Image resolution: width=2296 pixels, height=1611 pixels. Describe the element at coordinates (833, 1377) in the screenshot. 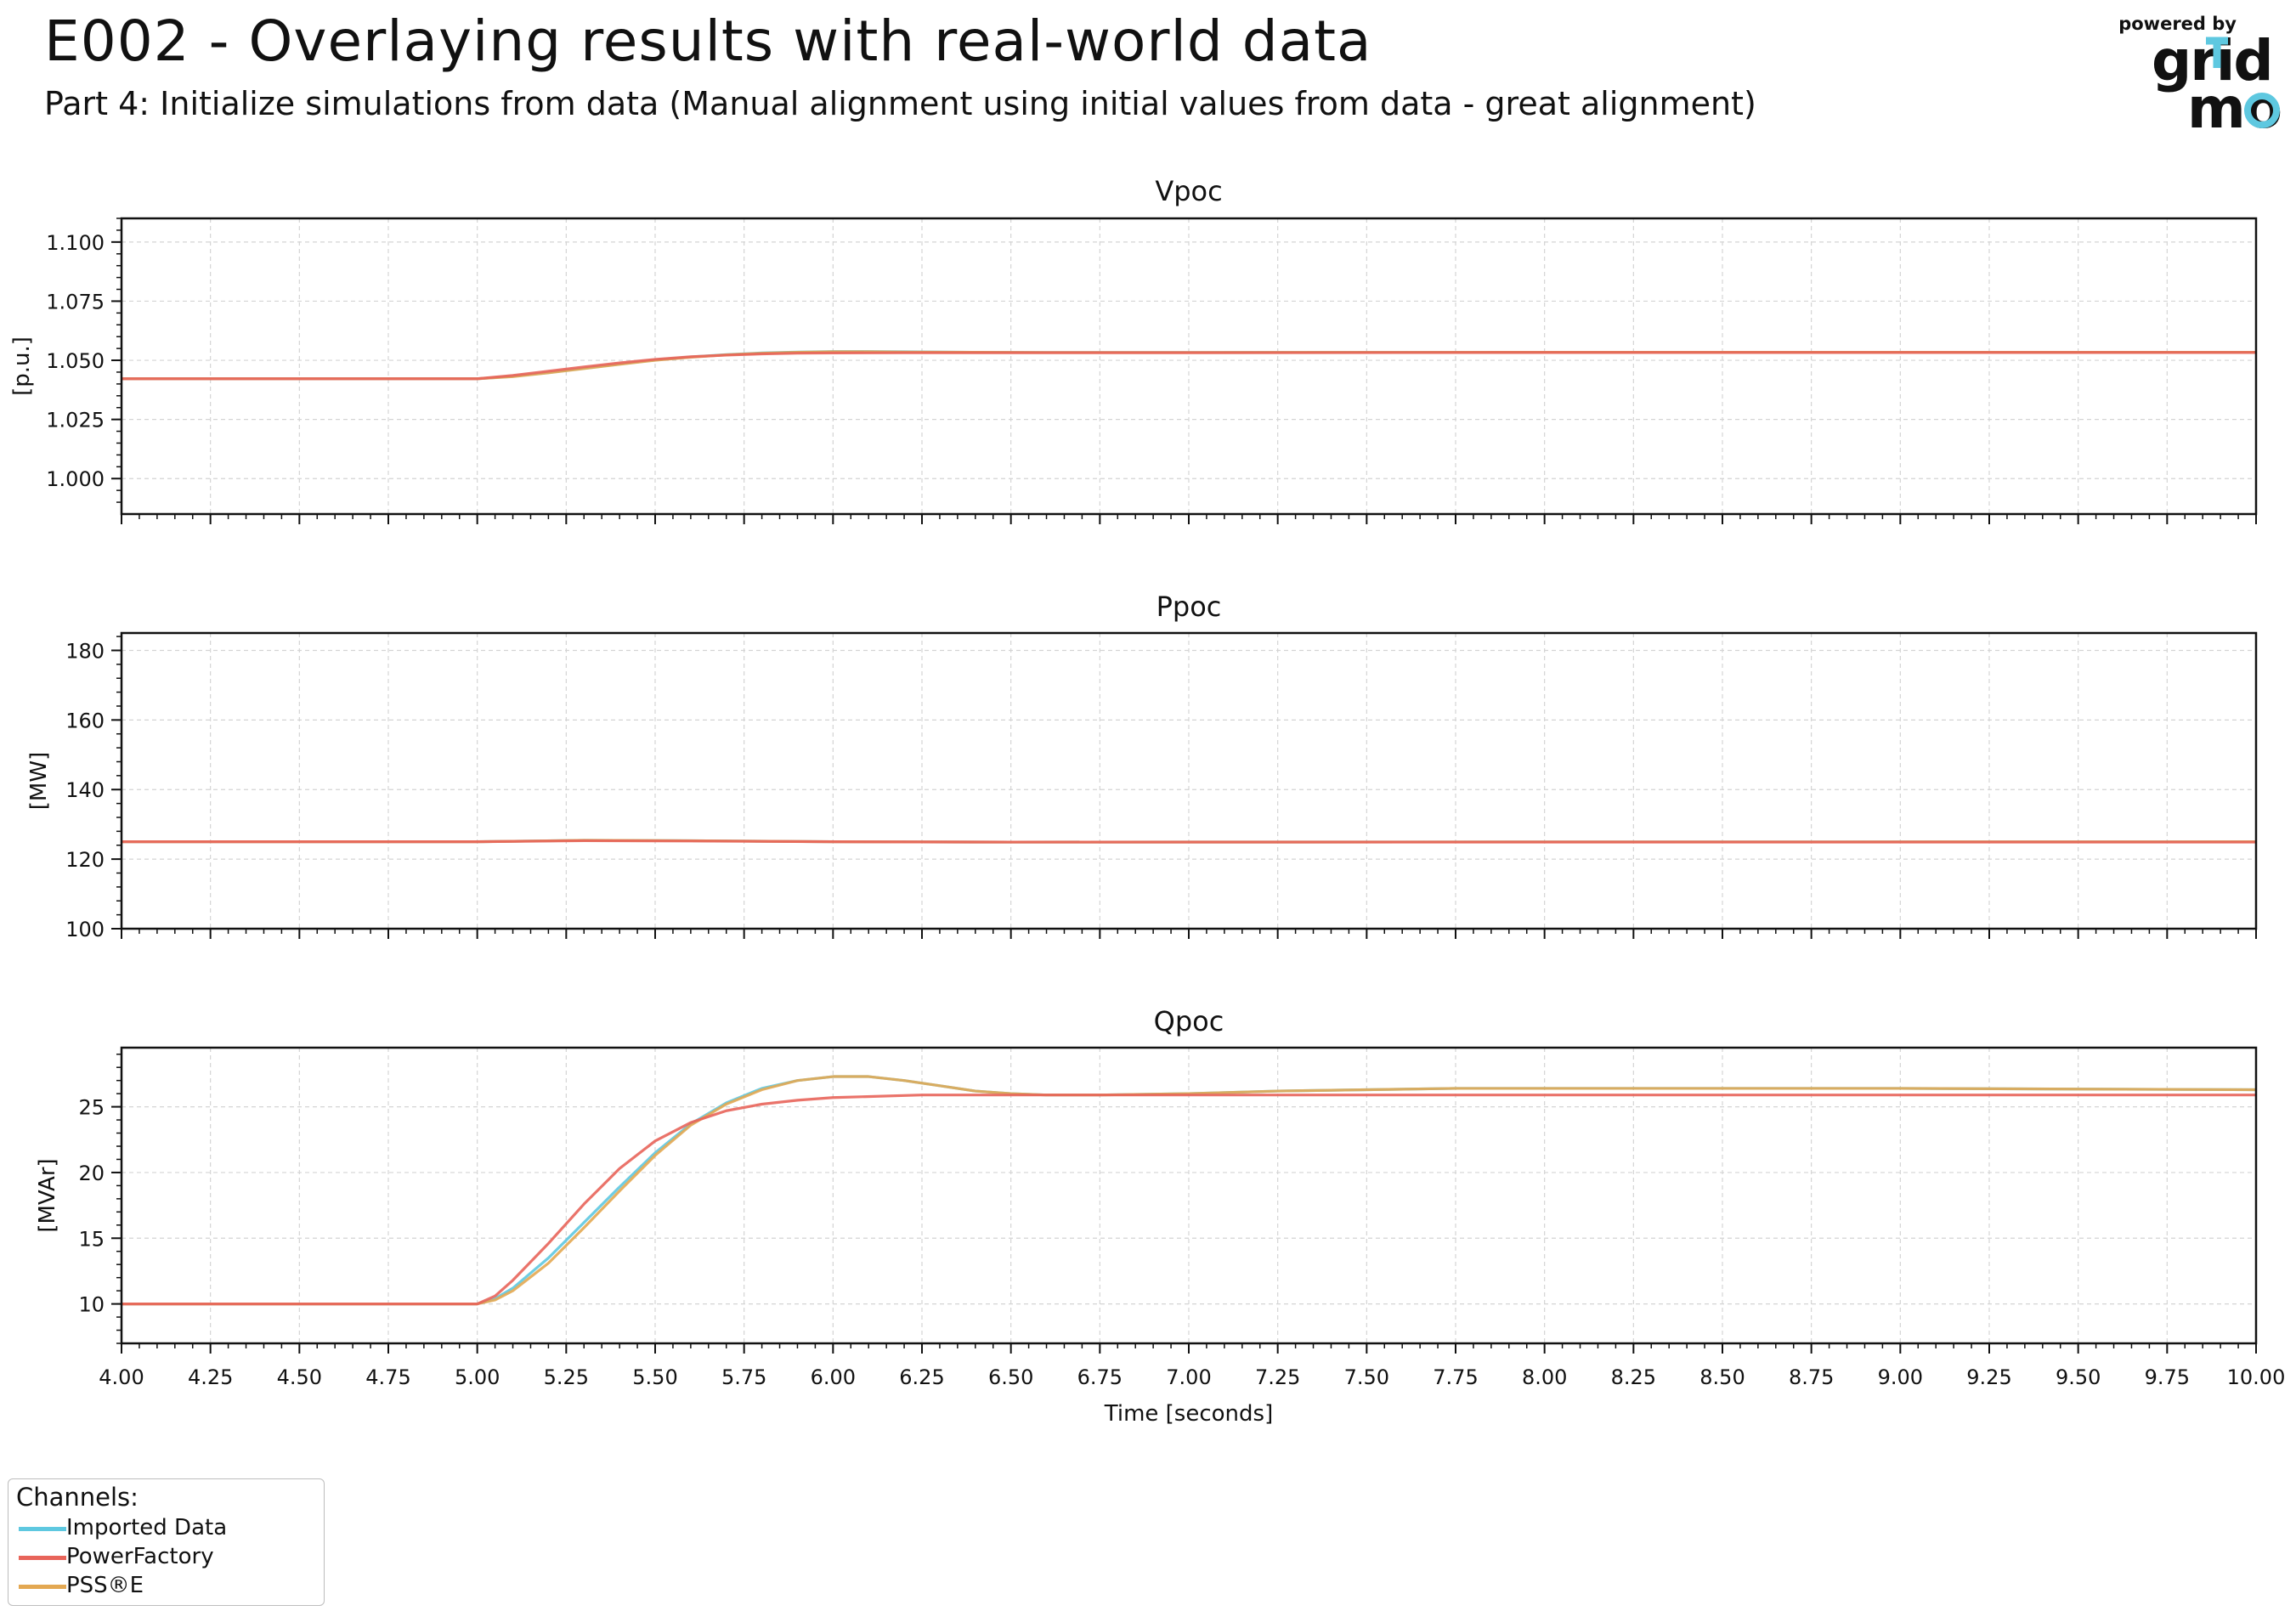

I see `x-tick-label: 6.00` at that location.